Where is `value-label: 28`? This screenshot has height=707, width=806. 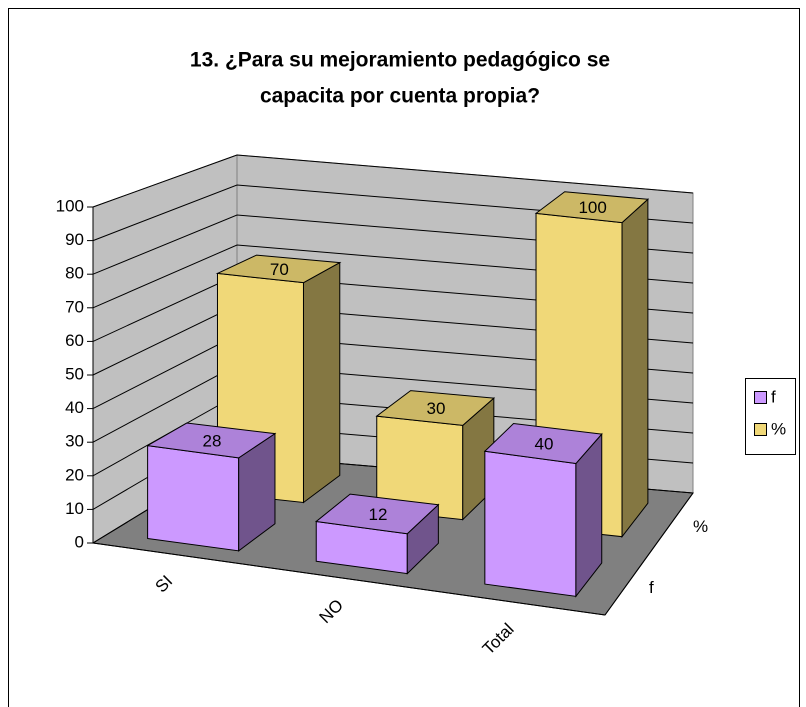 value-label: 28 is located at coordinates (212, 441).